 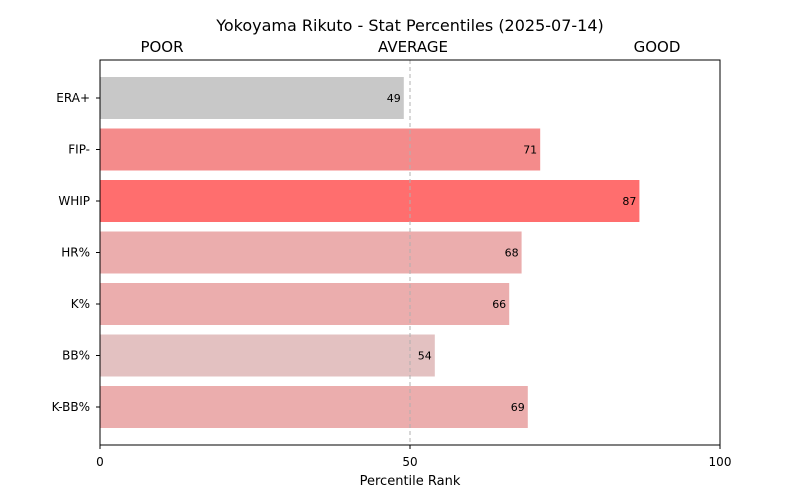 I want to click on bar-era-, so click(x=252, y=98).